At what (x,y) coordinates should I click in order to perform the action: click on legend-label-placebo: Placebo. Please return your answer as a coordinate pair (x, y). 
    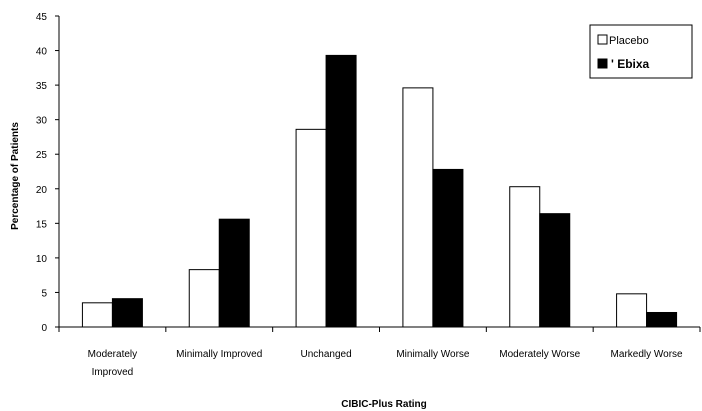
    Looking at the image, I should click on (629, 41).